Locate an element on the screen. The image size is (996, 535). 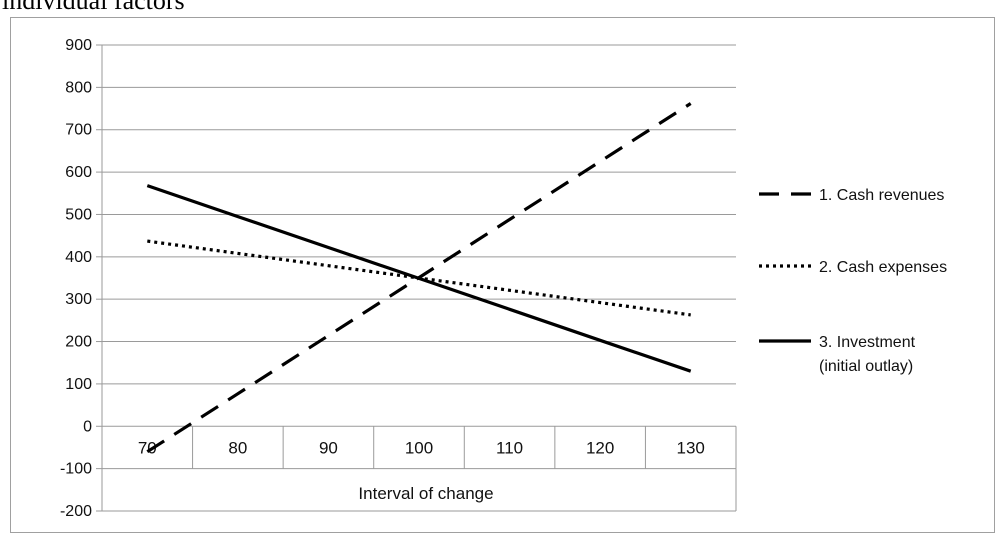
legend-label-3: (initial outlay) is located at coordinates (866, 366).